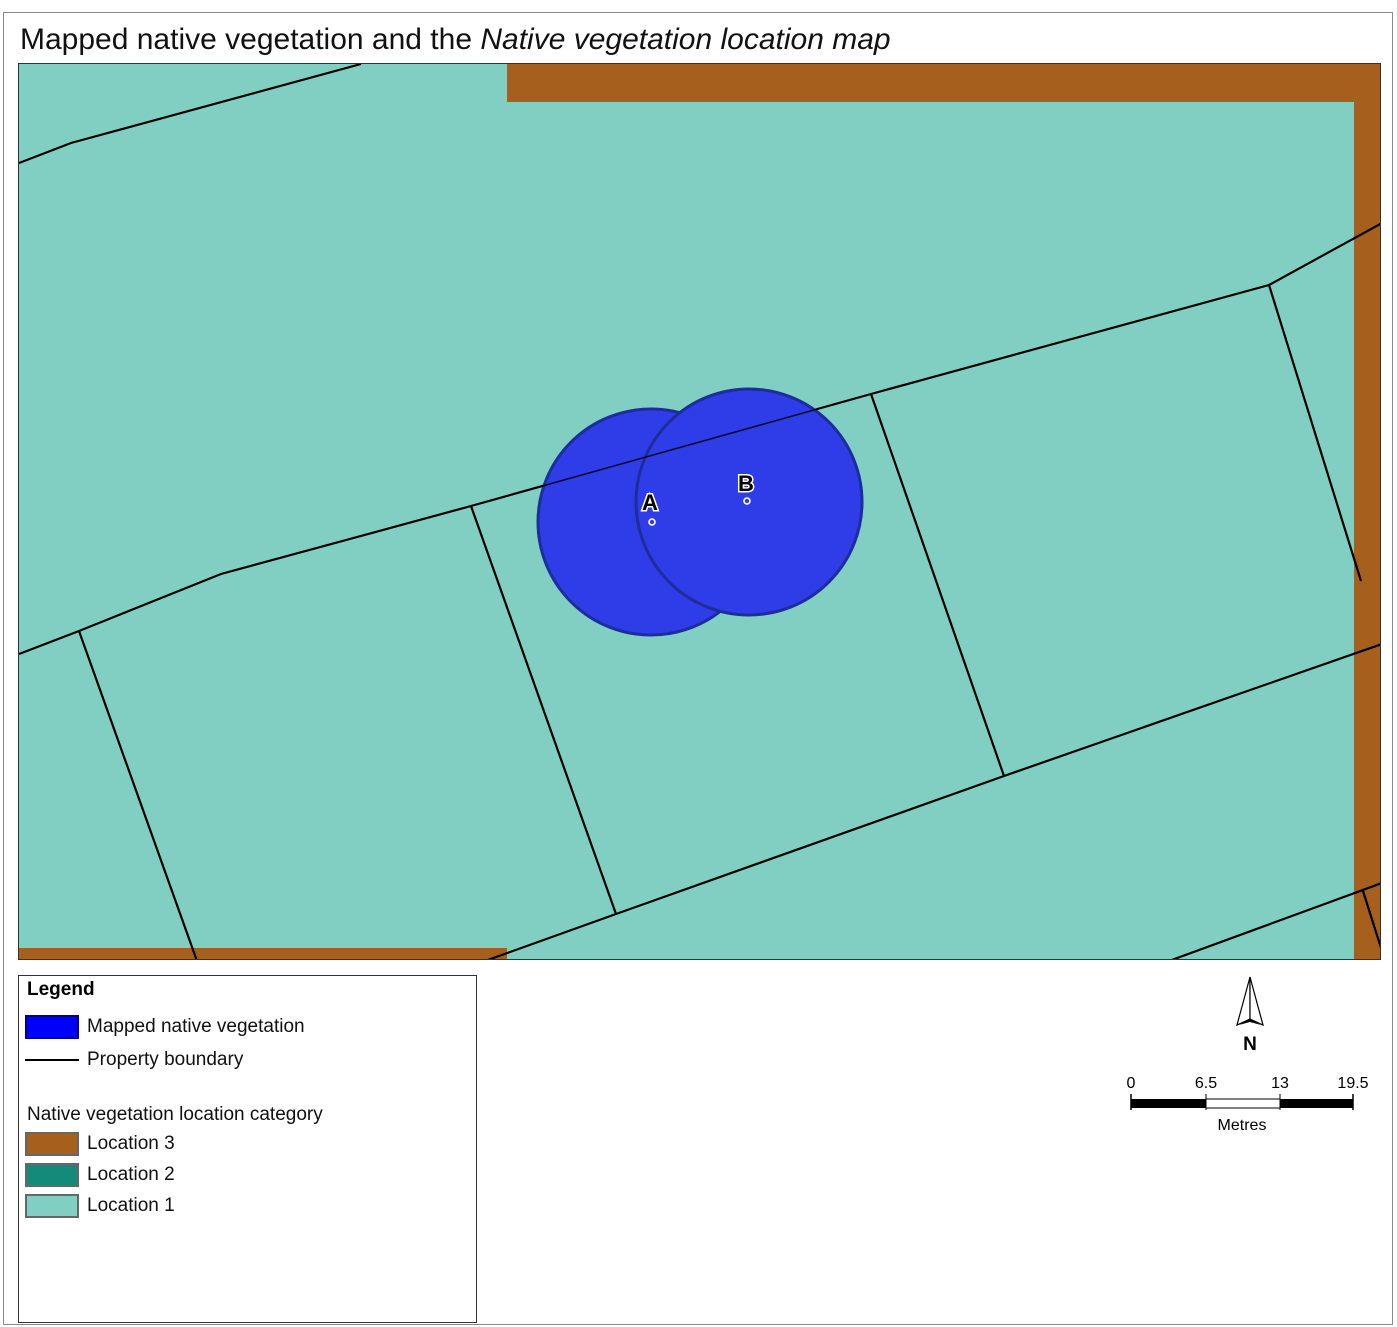 This screenshot has height=1327, width=1397. What do you see at coordinates (250, 39) in the screenshot?
I see `title-prefix: Mapped native vegetation and the` at bounding box center [250, 39].